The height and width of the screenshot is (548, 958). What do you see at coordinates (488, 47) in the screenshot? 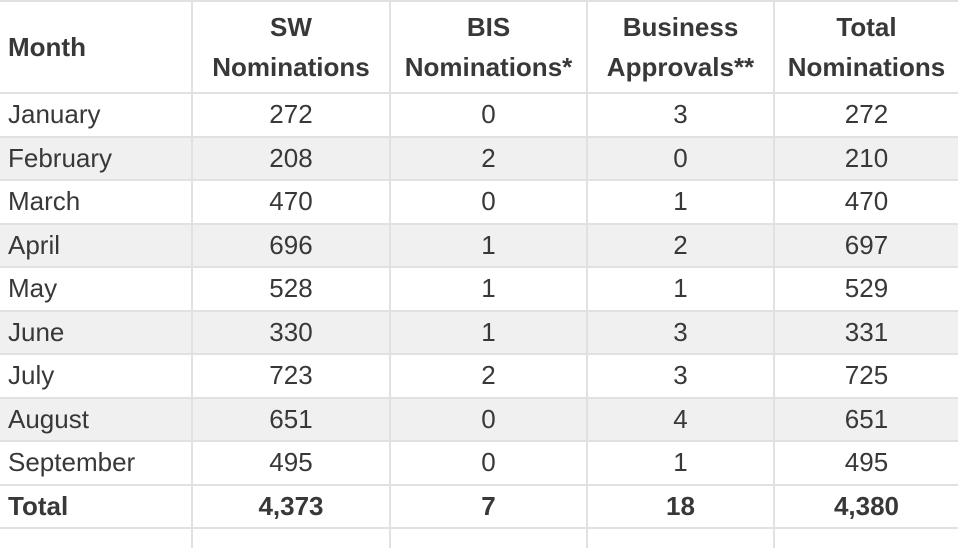
I see `col-header-bis-nominations: BIS Nominations*` at bounding box center [488, 47].